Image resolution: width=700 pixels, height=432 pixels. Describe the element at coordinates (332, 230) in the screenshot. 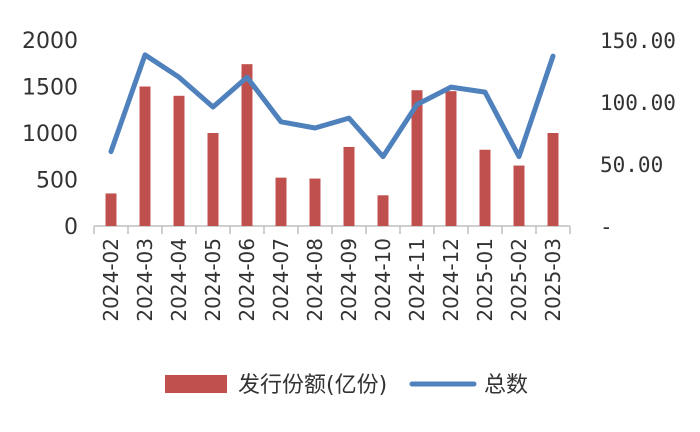

I see `x-axis-tick-marks` at that location.